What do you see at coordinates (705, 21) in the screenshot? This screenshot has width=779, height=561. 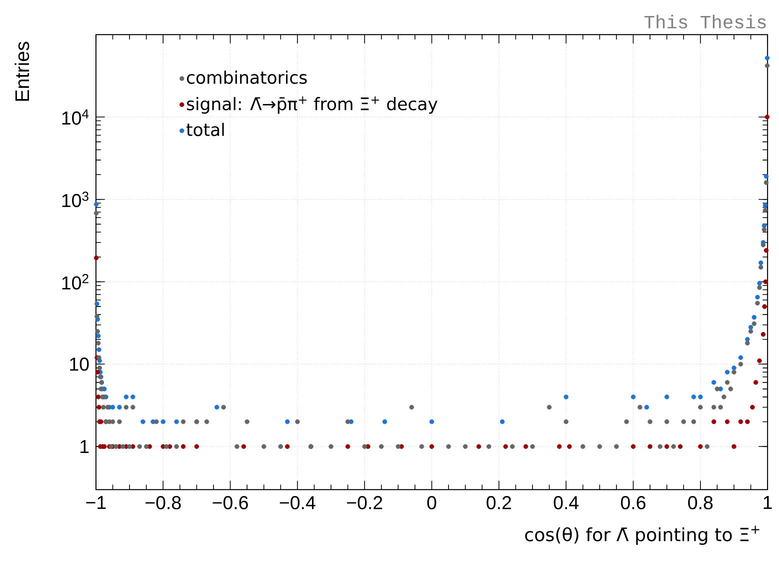 I see `text: This Thesis` at bounding box center [705, 21].